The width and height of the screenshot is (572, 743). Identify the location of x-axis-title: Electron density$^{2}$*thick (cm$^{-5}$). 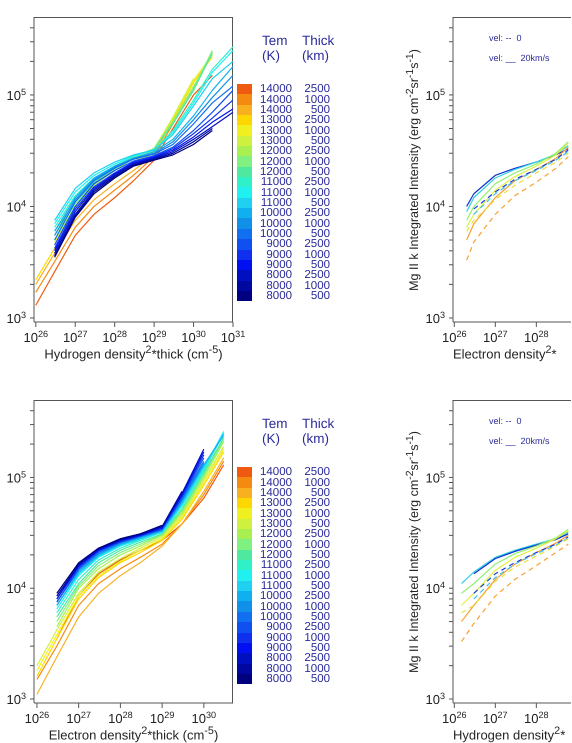
(134, 733).